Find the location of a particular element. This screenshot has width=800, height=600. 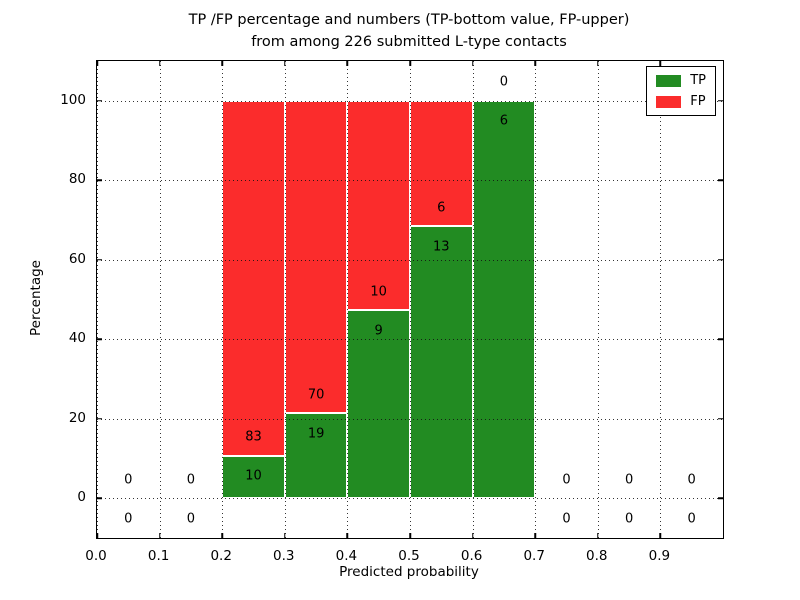

y-tick-label-80: 80 is located at coordinates (77, 179).